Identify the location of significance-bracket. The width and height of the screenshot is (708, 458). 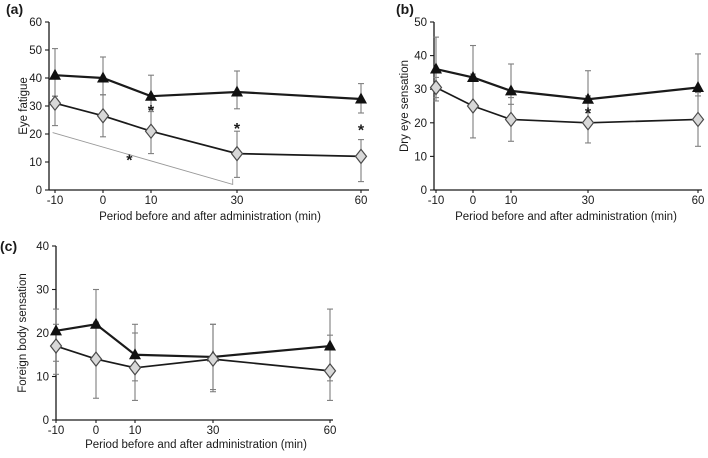
(143, 158).